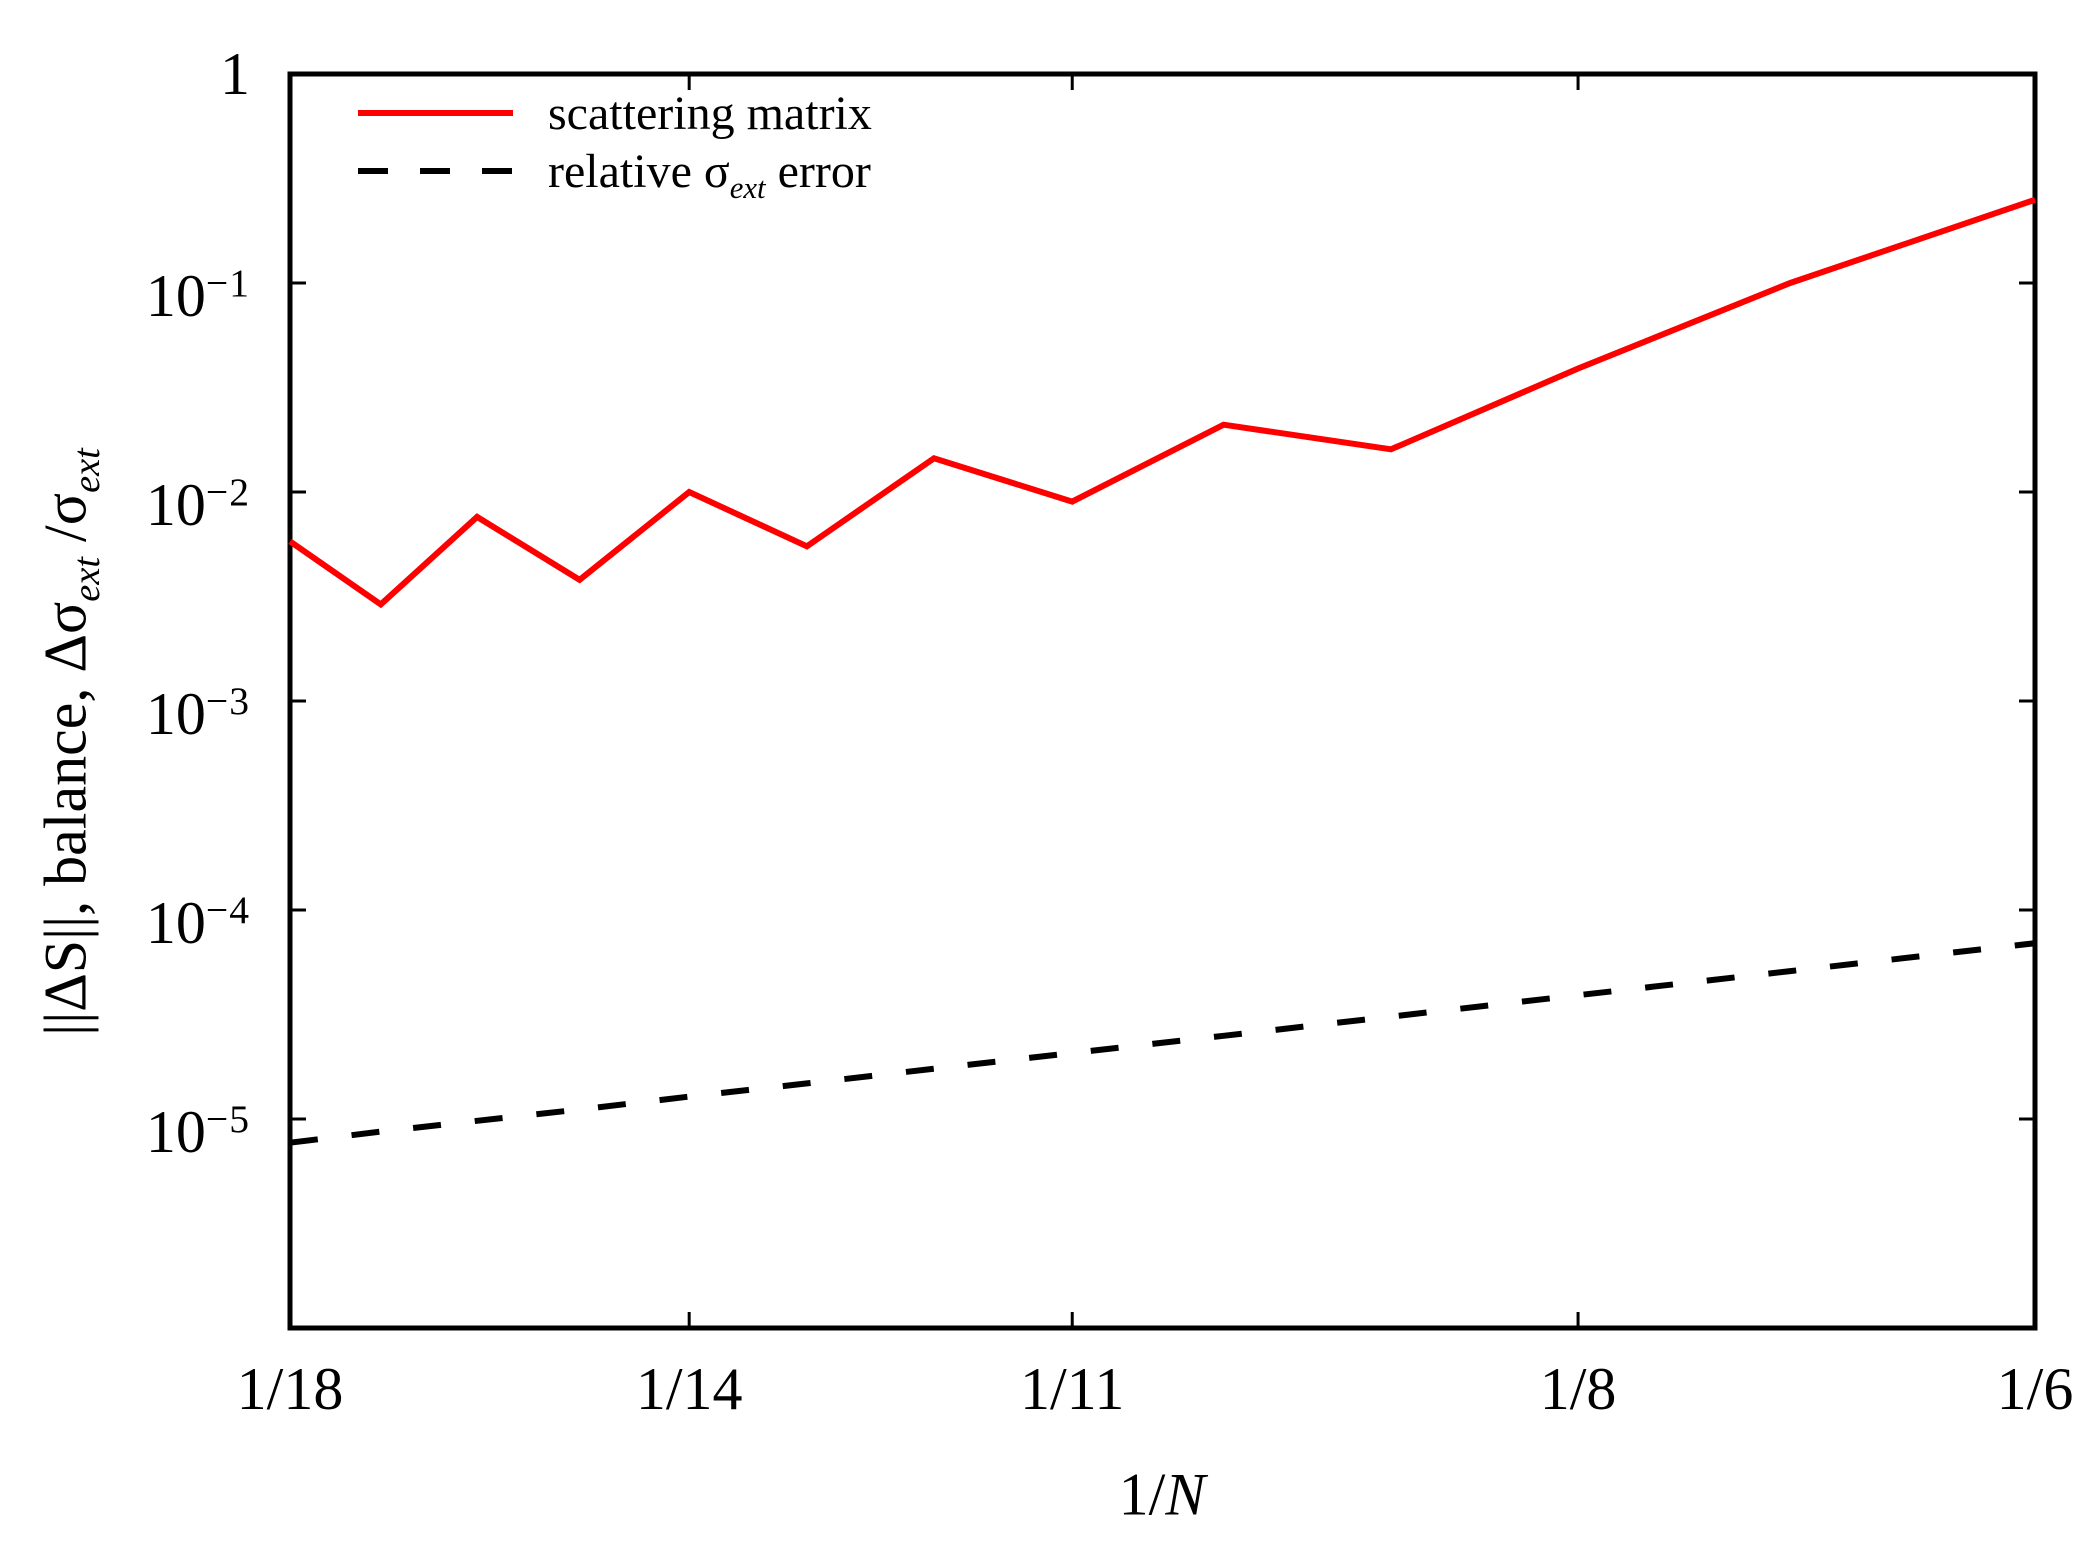  What do you see at coordinates (235, 74) in the screenshot?
I see `y-tick-label: 1` at bounding box center [235, 74].